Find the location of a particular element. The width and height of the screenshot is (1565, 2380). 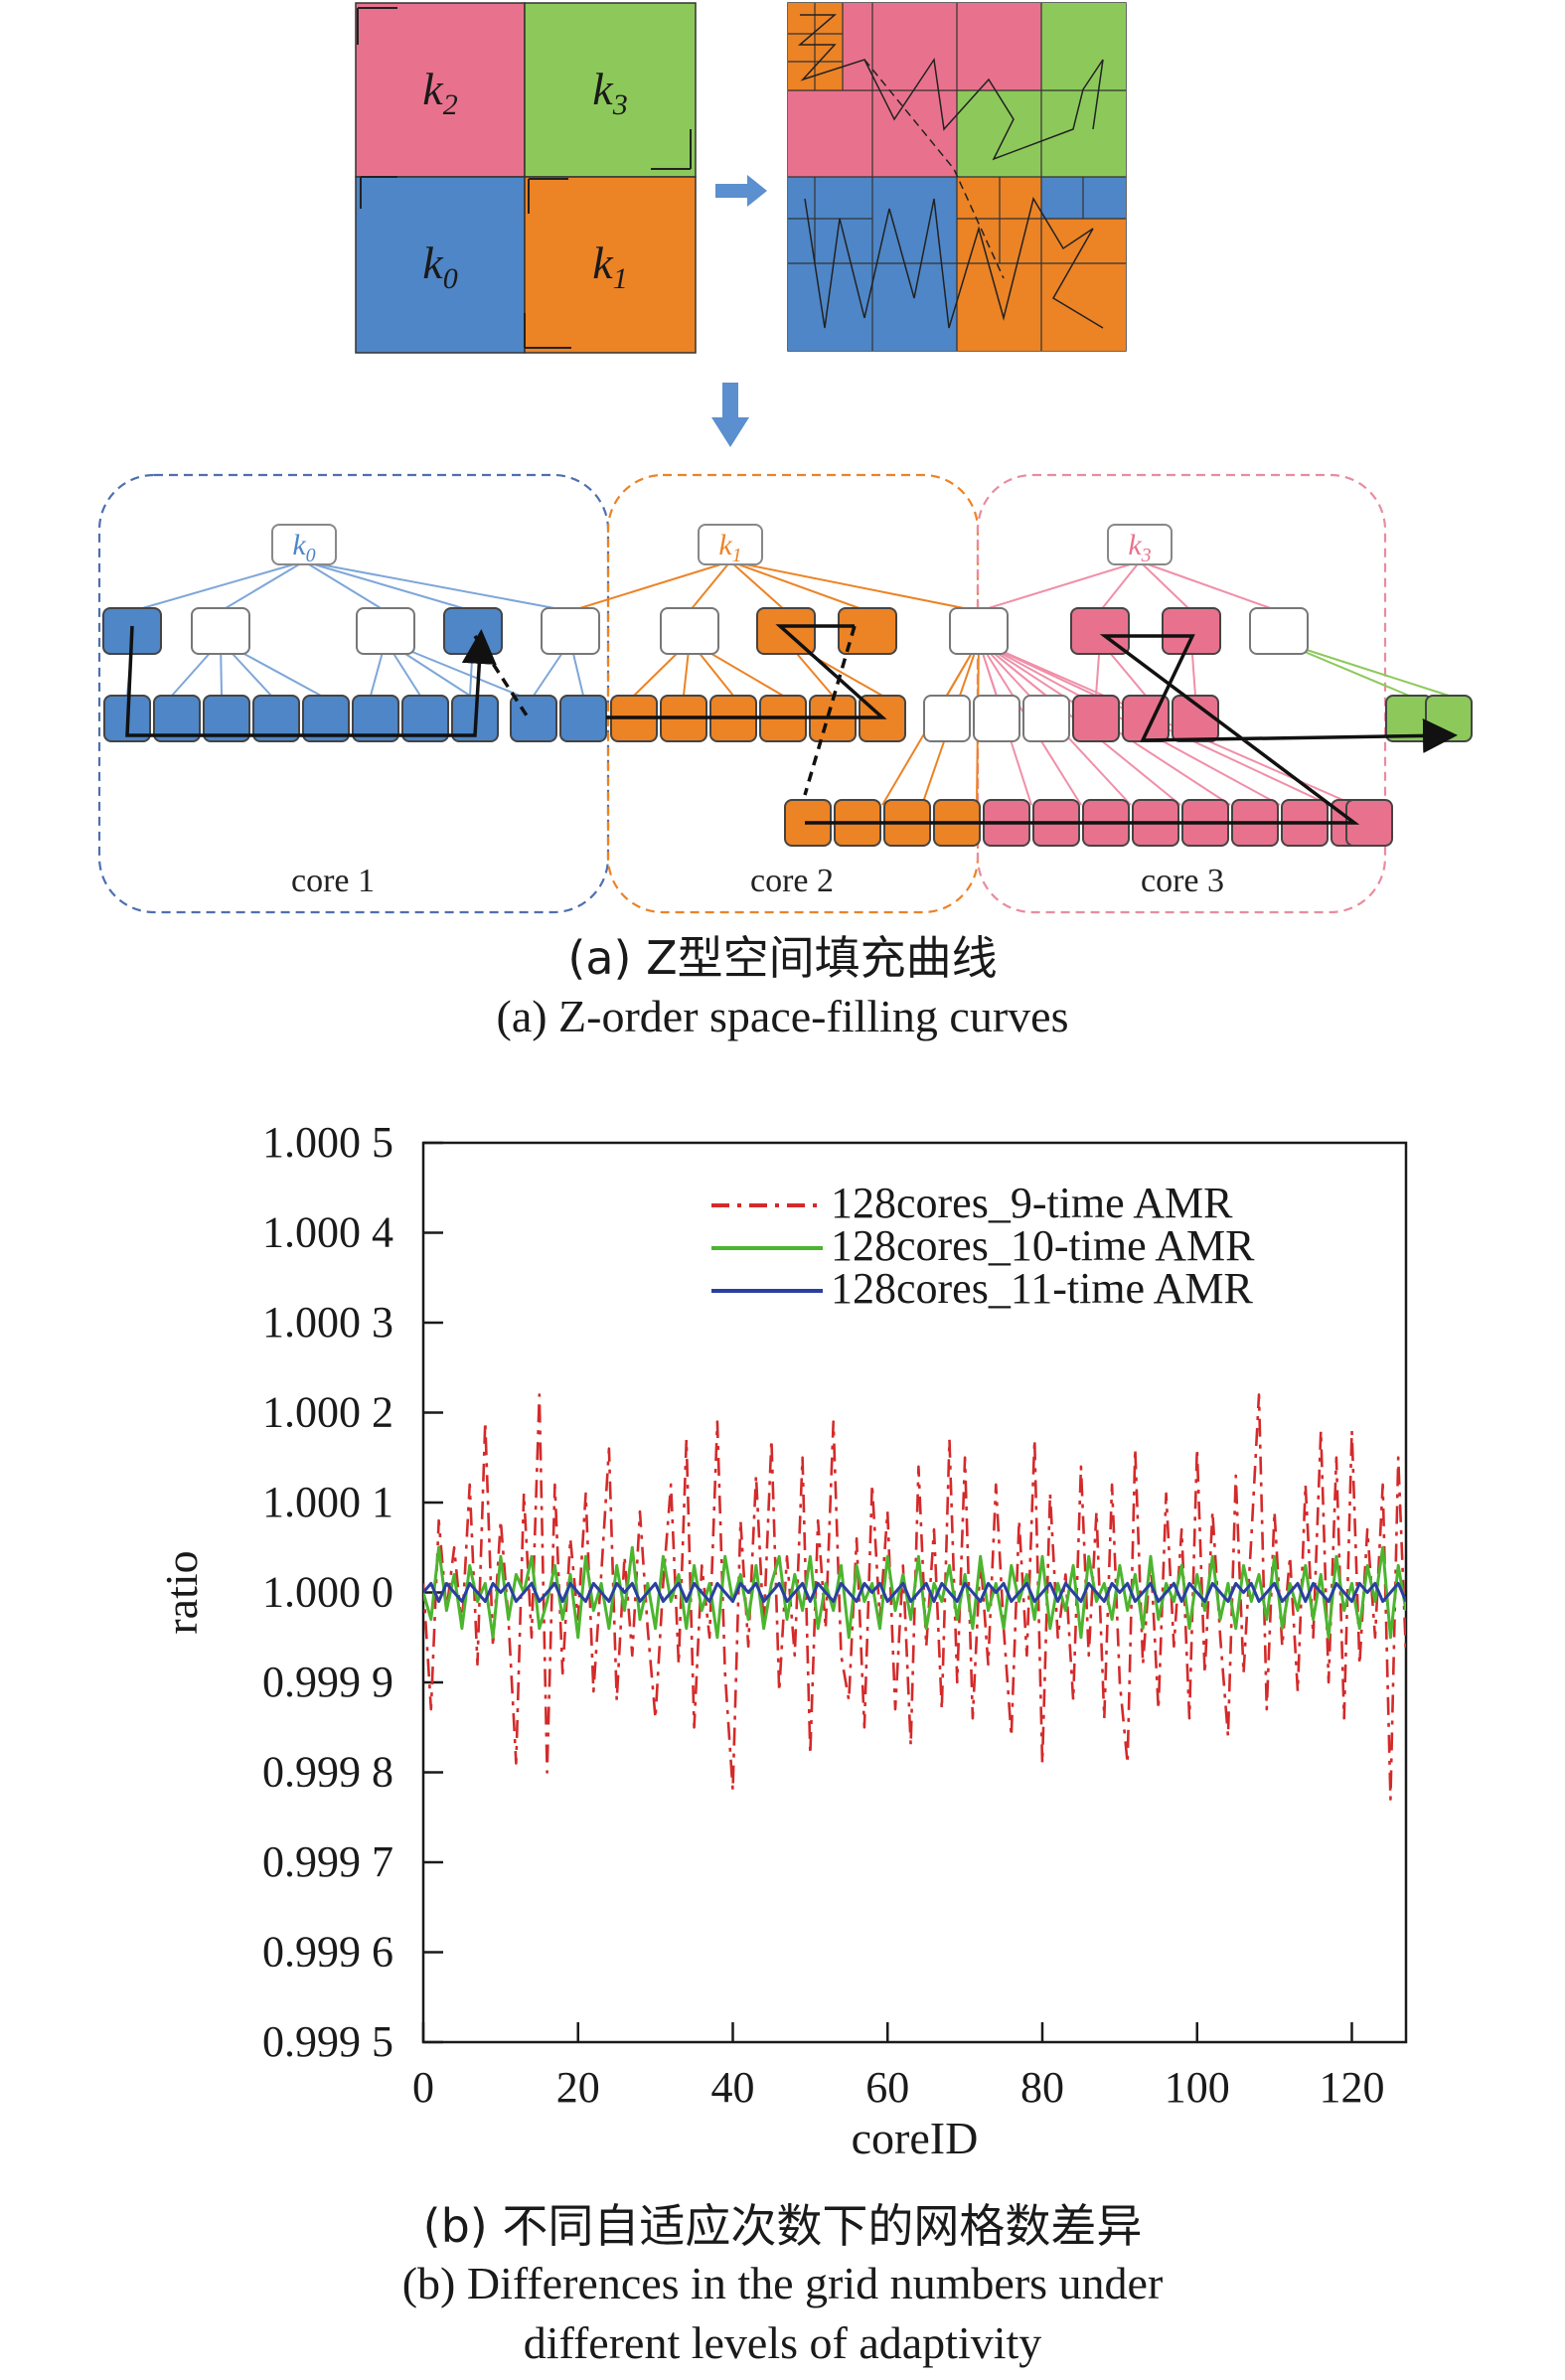

x-tick-label: 60 is located at coordinates (887, 2087).